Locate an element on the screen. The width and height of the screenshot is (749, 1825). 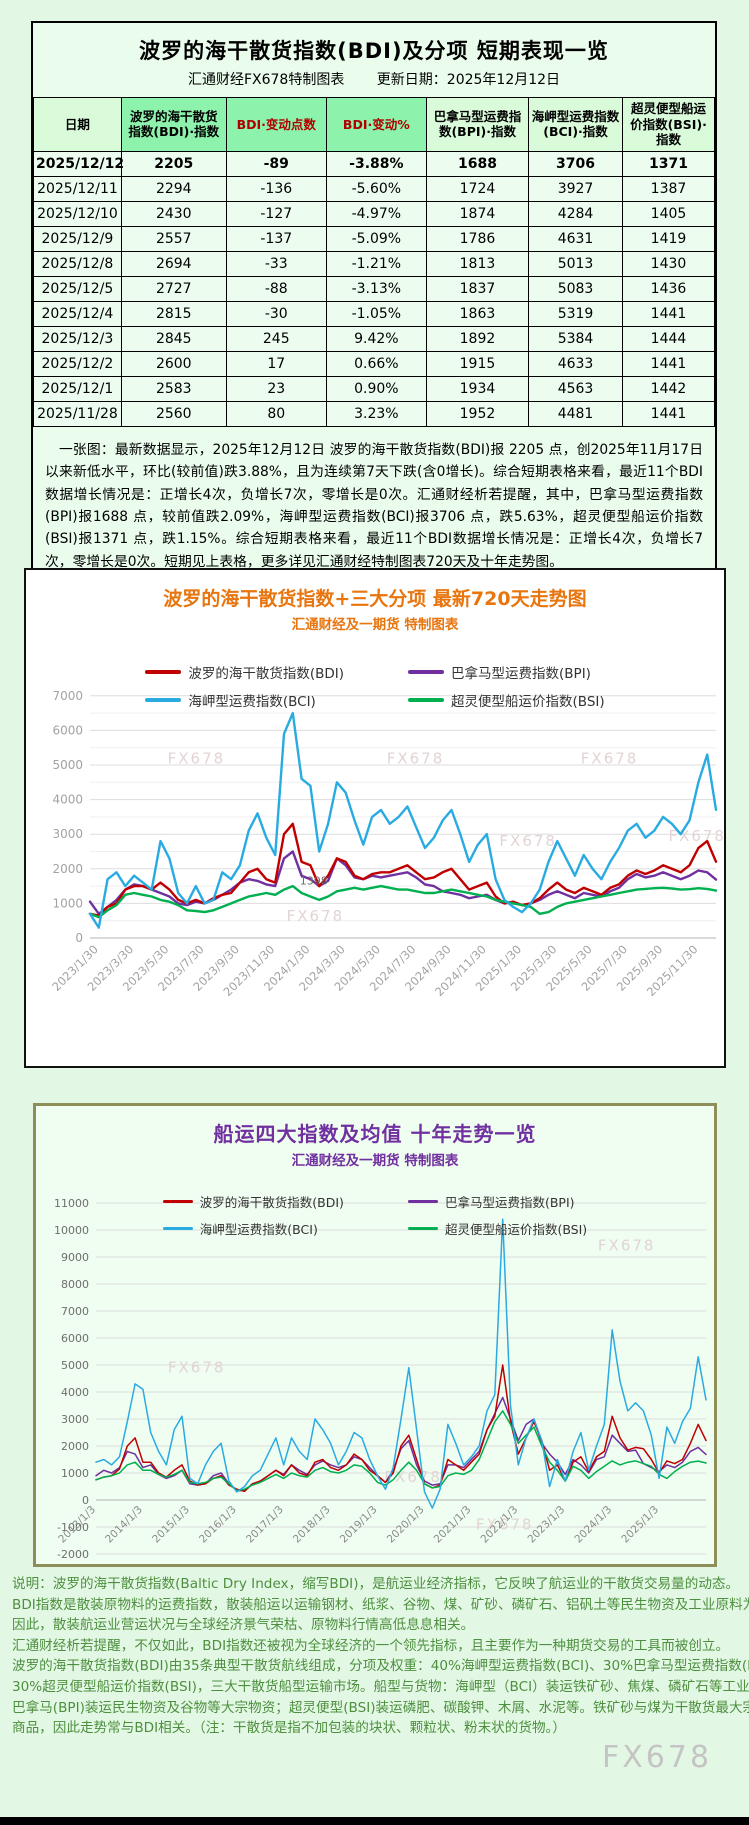
svg-text: 2014/1/3 is located at coordinates (124, 1525).